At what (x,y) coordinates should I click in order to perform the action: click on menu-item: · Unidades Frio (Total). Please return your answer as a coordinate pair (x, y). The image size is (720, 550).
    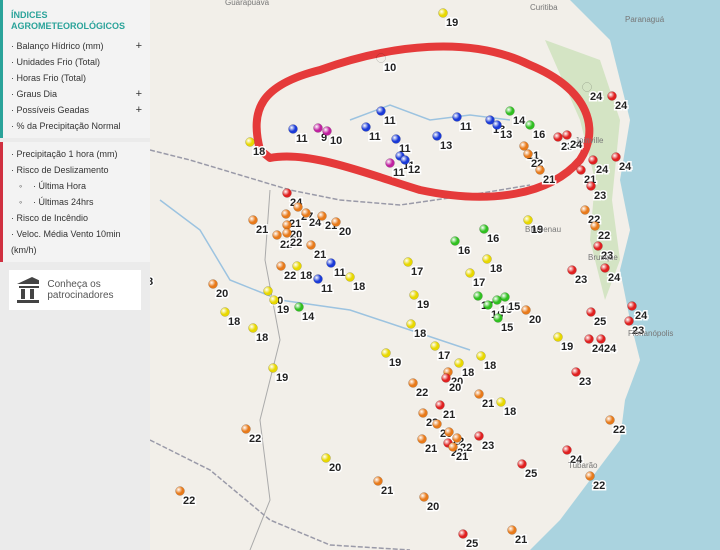
    Looking at the image, I should click on (76, 62).